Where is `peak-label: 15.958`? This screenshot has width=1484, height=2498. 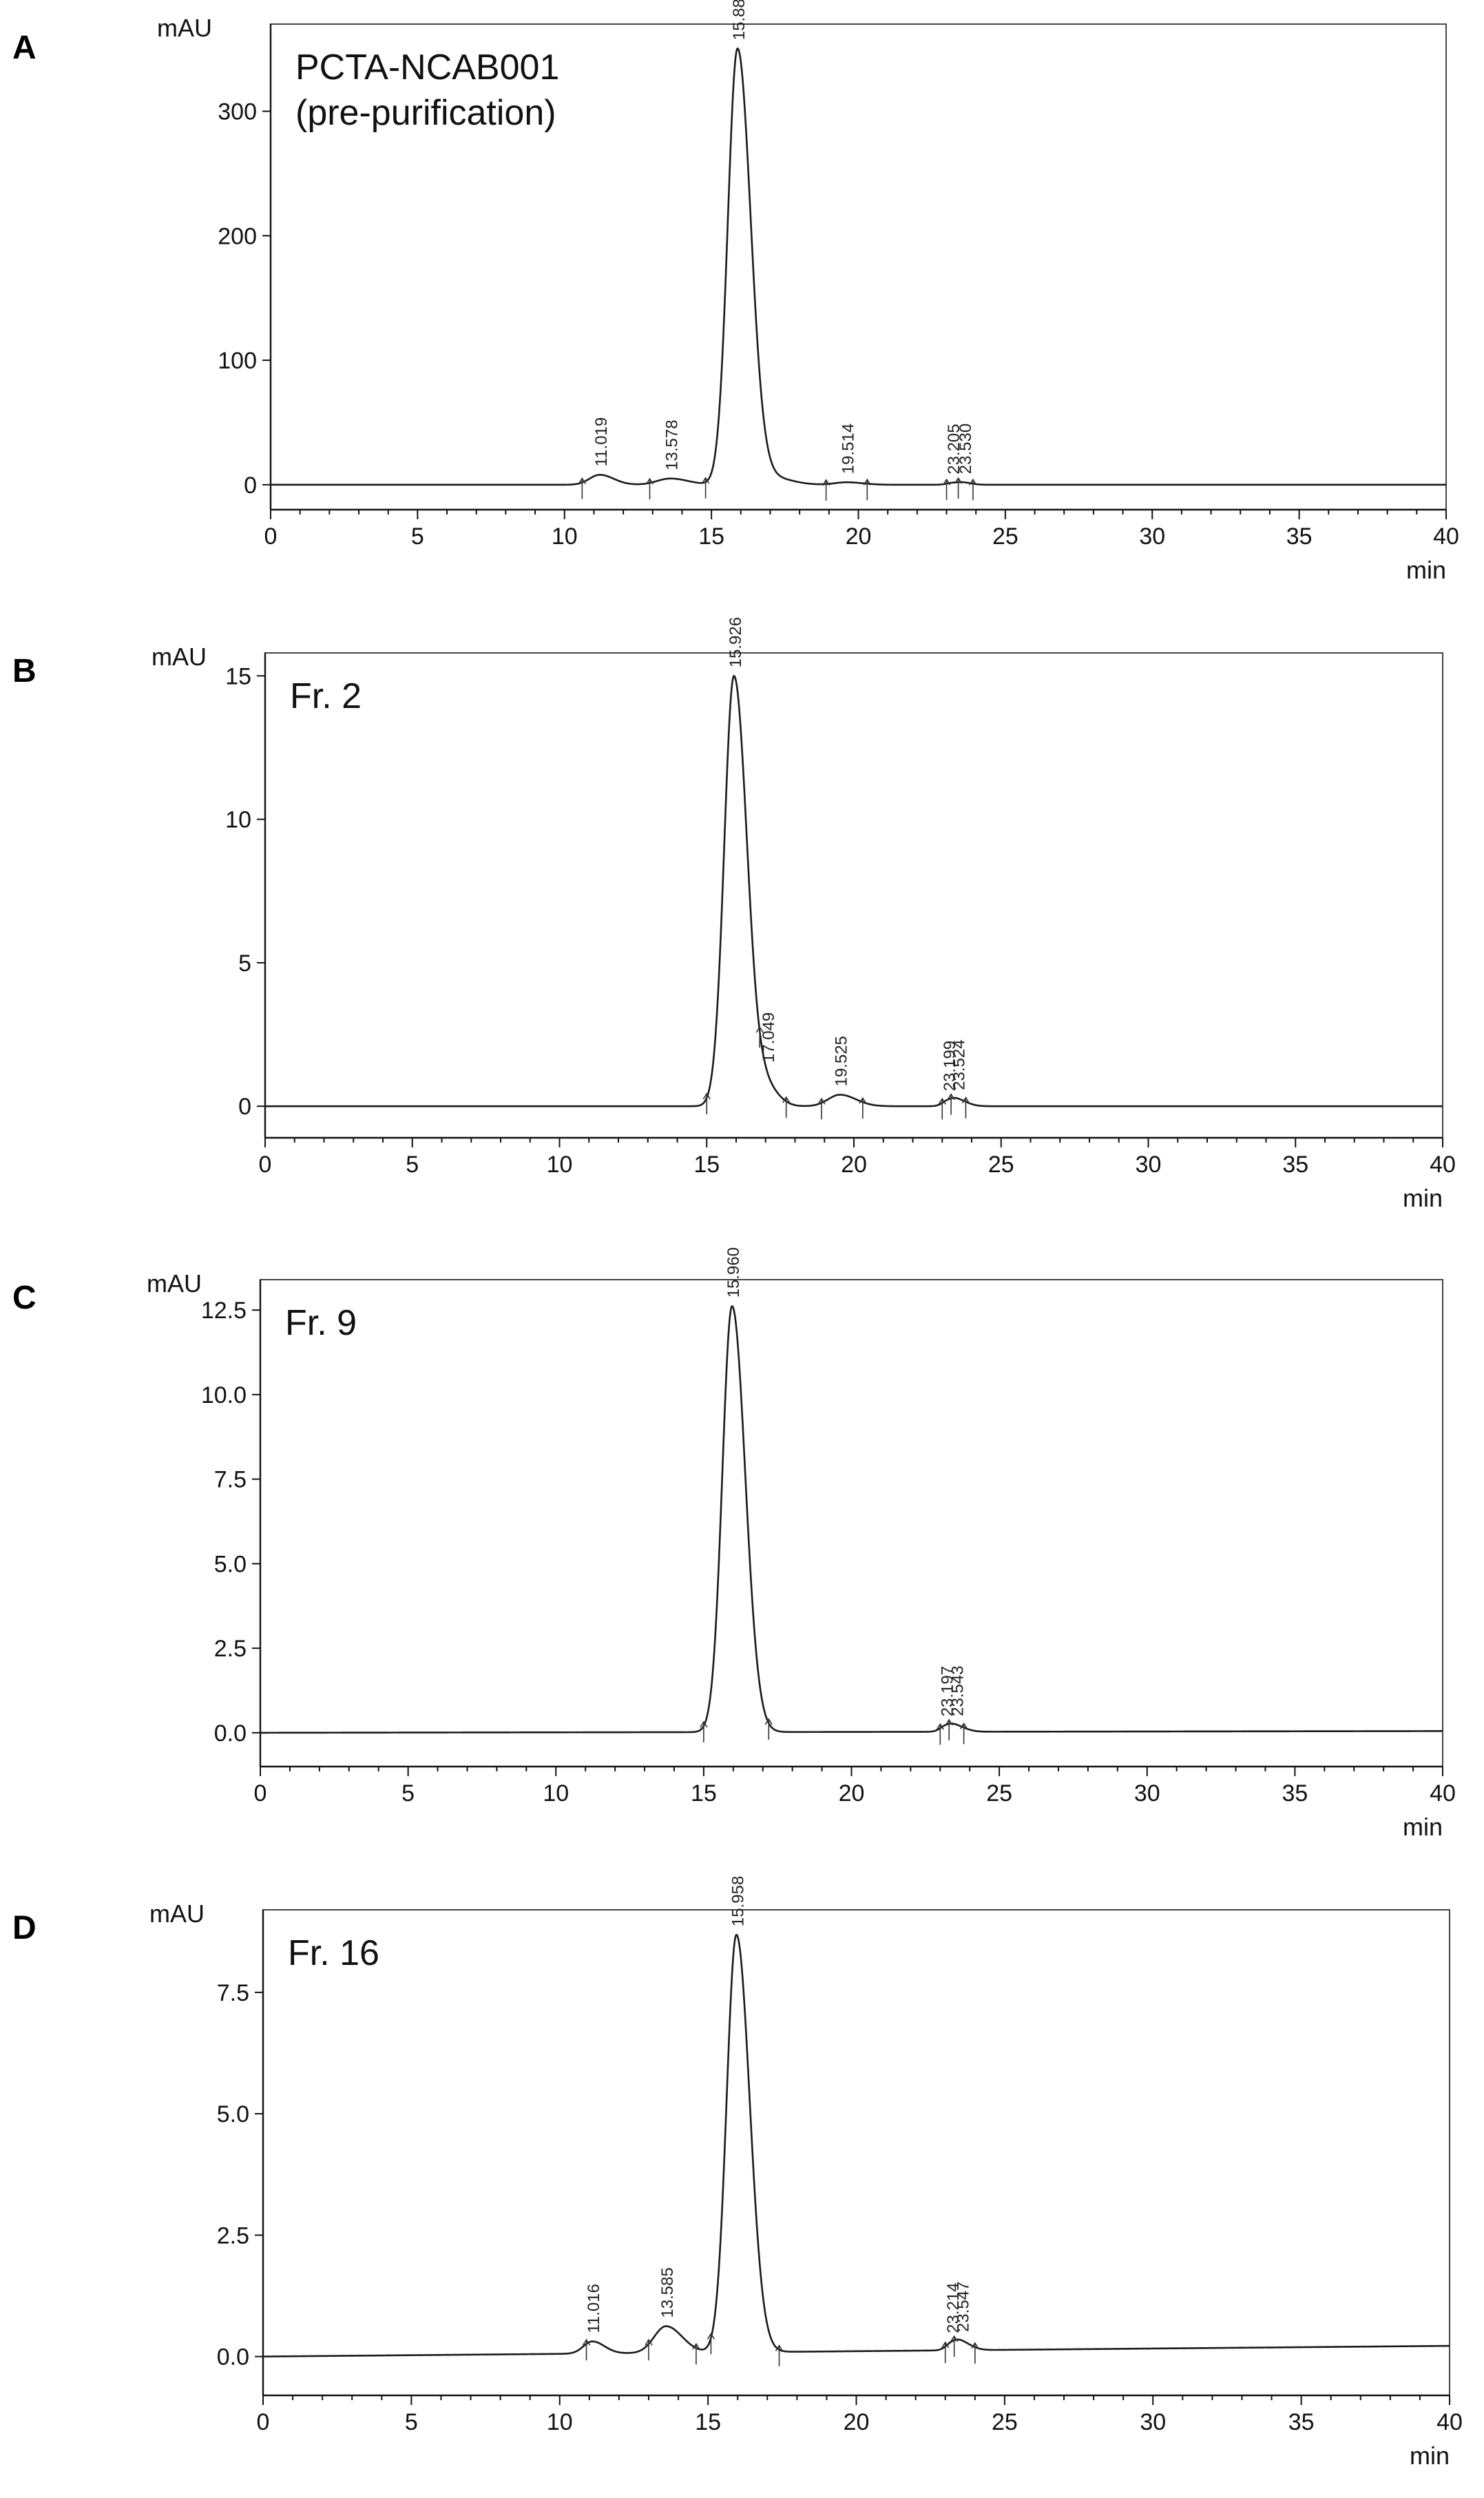
peak-label: 15.958 is located at coordinates (738, 1901).